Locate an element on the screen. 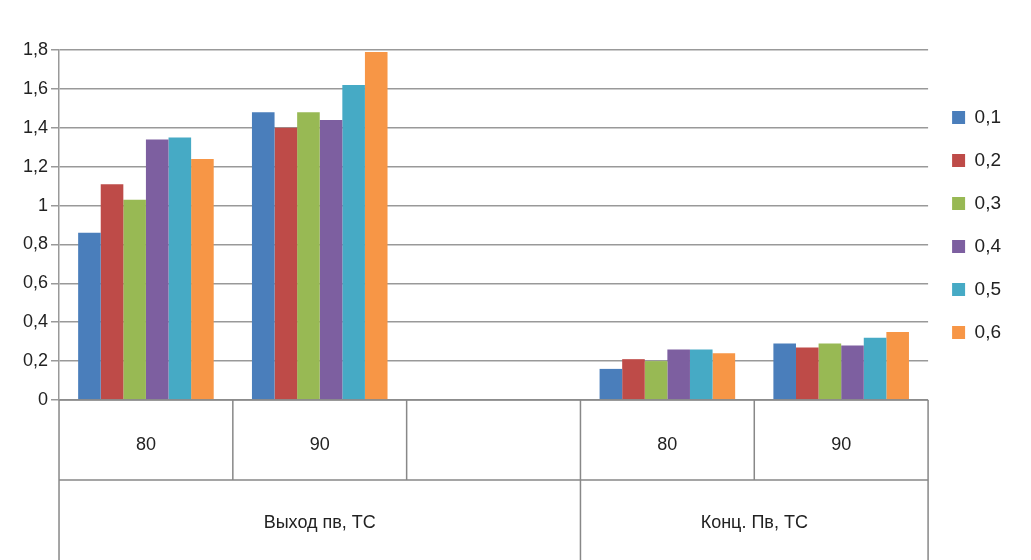 This screenshot has width=1031, height=560. y-tick-label: 0,4 is located at coordinates (35, 321).